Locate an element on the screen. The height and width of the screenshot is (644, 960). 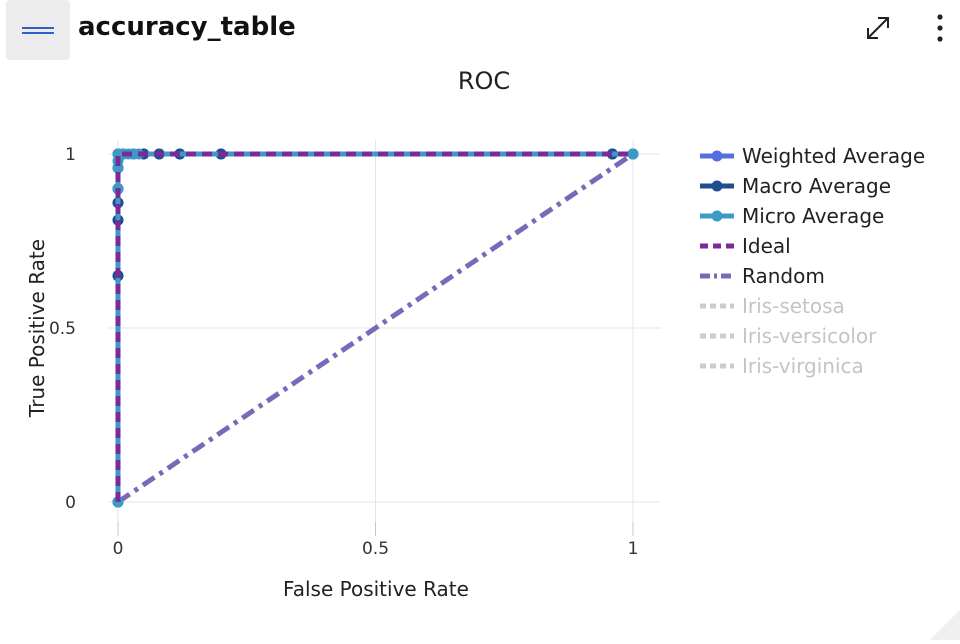
resize-corner-icon is located at coordinates (945, 625).